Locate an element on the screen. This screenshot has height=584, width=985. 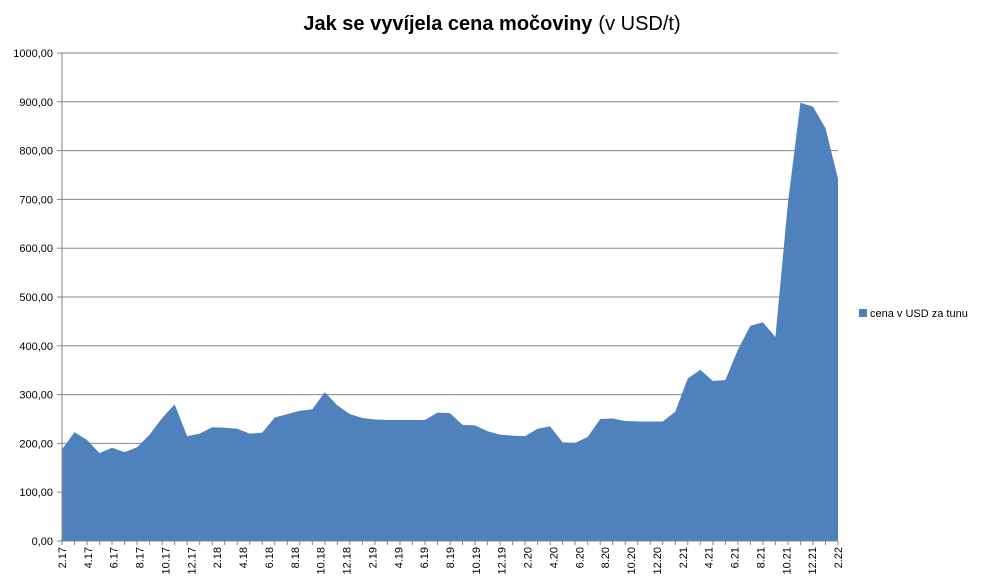
x-tick-label: 6.21 is located at coordinates (736, 557).